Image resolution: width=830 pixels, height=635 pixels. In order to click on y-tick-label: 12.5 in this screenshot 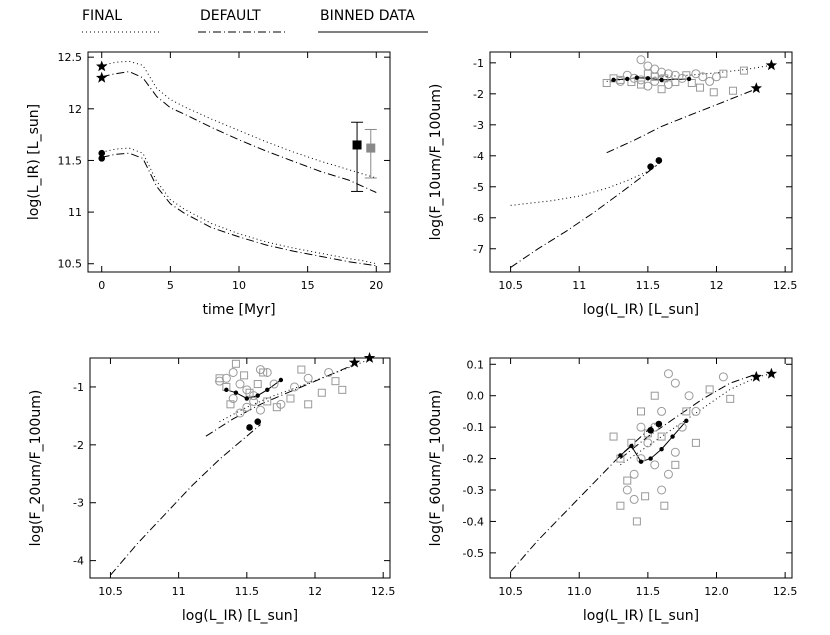, I will do `click(70, 57)`.